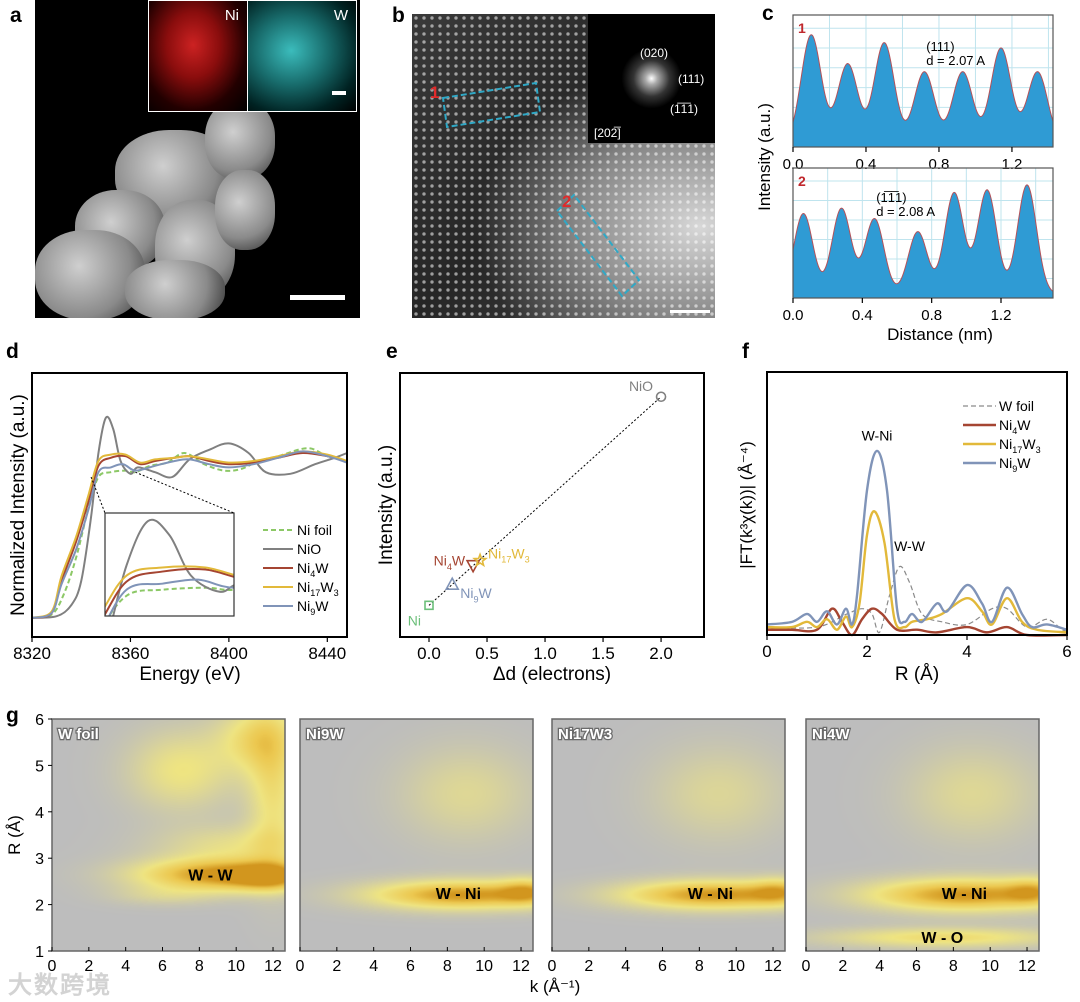 The height and width of the screenshot is (1002, 1080). I want to click on y-tick-label: 6, so click(39, 720).